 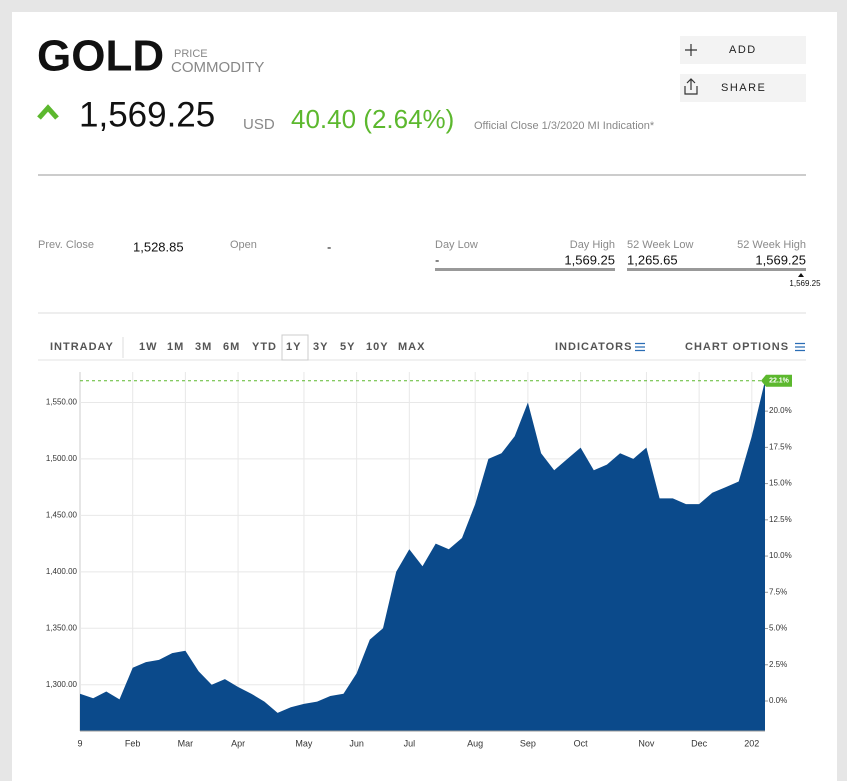 What do you see at coordinates (564, 126) in the screenshot?
I see `note: Official Close 1/3/2020 MI Indication*` at bounding box center [564, 126].